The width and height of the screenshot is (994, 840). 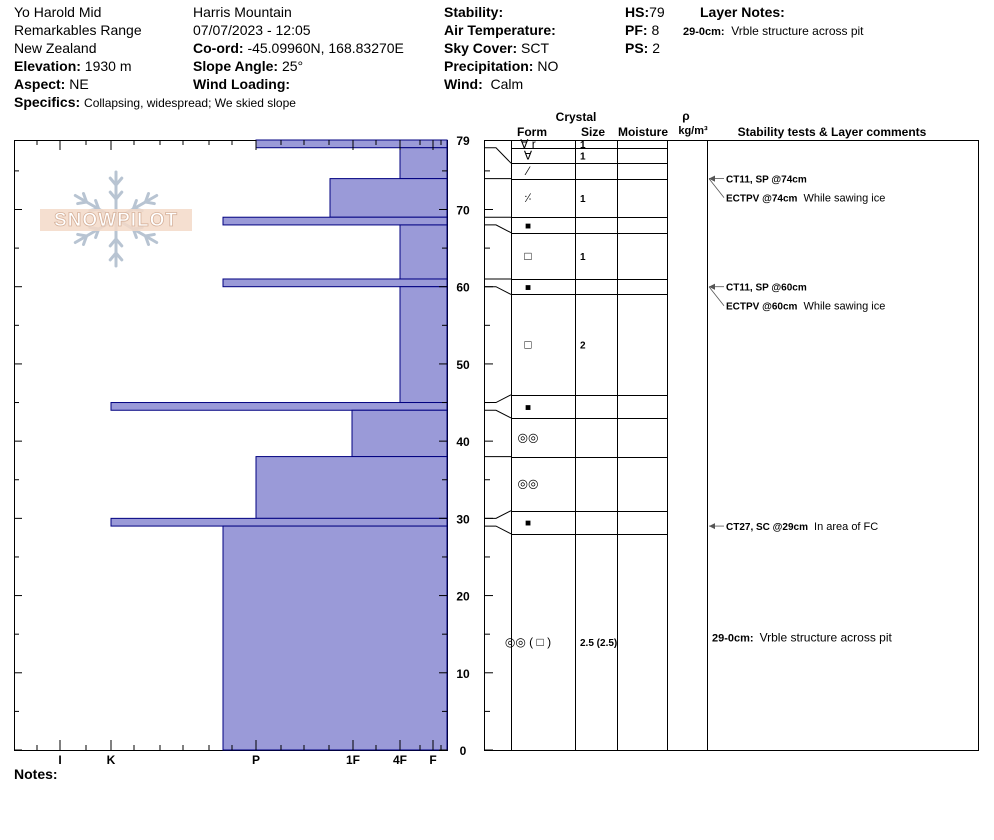 I want to click on wind-loading-row: Wind Loading:, so click(x=241, y=84).